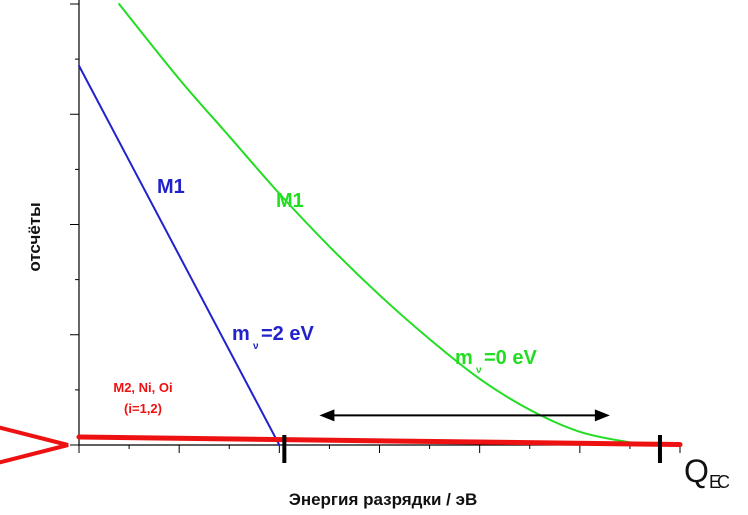 The width and height of the screenshot is (748, 515). What do you see at coordinates (290, 201) in the screenshot?
I see `series-label-green: M1` at bounding box center [290, 201].